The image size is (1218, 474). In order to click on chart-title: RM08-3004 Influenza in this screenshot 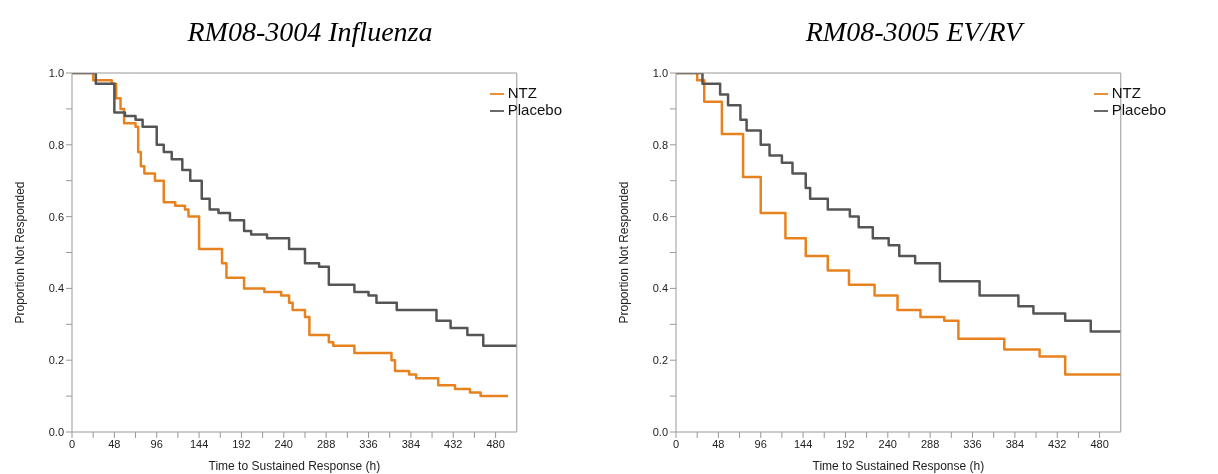, I will do `click(310, 32)`.